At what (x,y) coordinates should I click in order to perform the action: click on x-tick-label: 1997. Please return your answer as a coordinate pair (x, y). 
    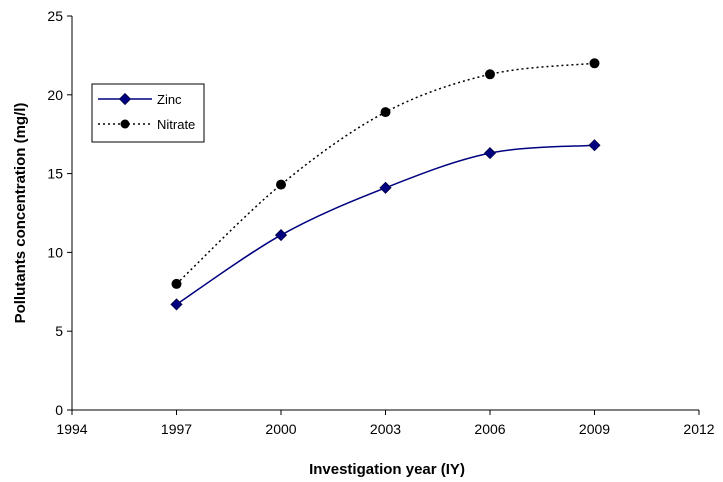
    Looking at the image, I should click on (176, 429).